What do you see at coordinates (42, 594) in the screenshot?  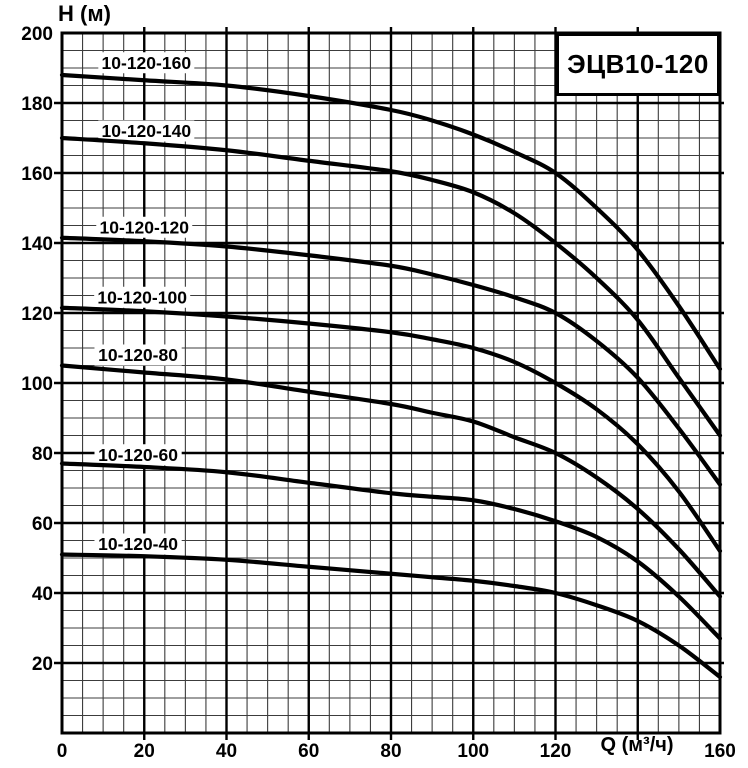 I see `y-tick-label-40: 40` at bounding box center [42, 594].